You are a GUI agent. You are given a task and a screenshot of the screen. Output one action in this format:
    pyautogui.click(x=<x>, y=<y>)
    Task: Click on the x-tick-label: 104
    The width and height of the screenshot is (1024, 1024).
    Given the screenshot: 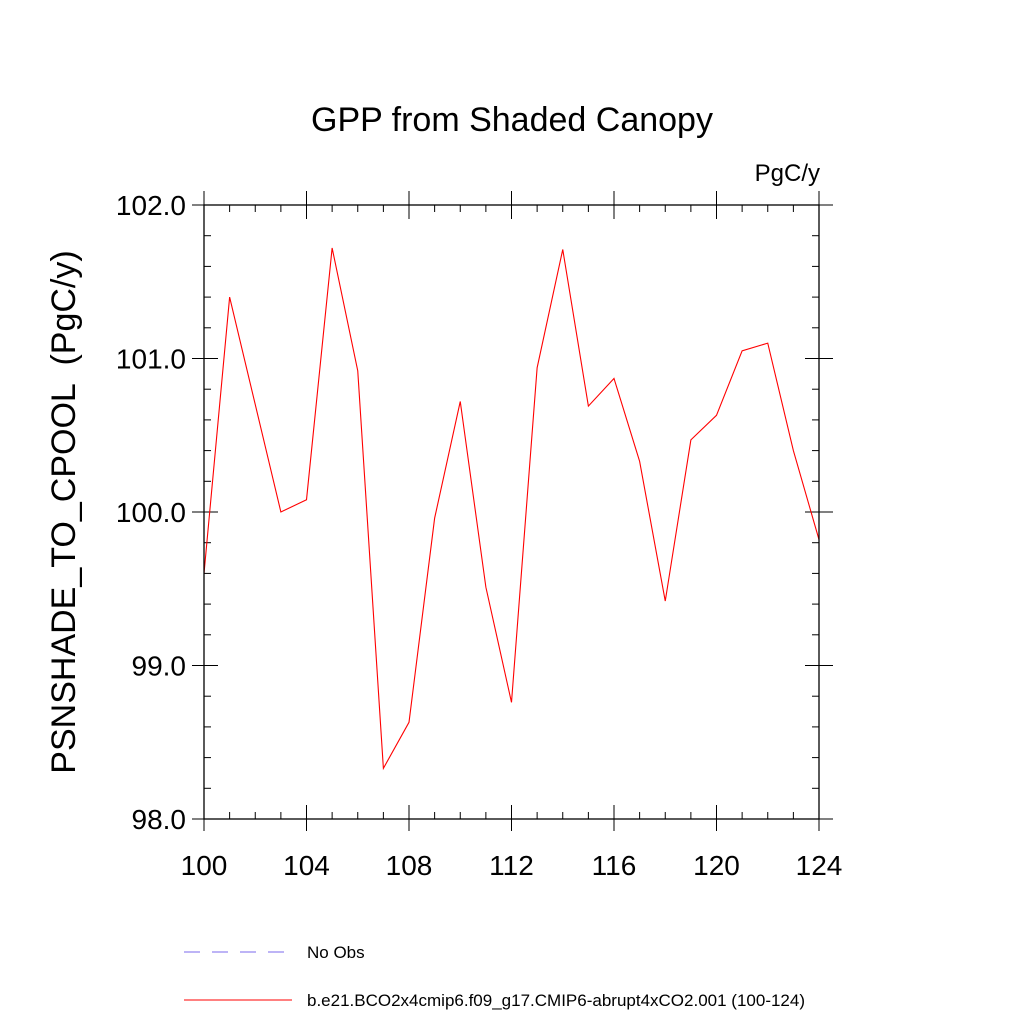 What is the action you would take?
    pyautogui.click(x=306, y=865)
    